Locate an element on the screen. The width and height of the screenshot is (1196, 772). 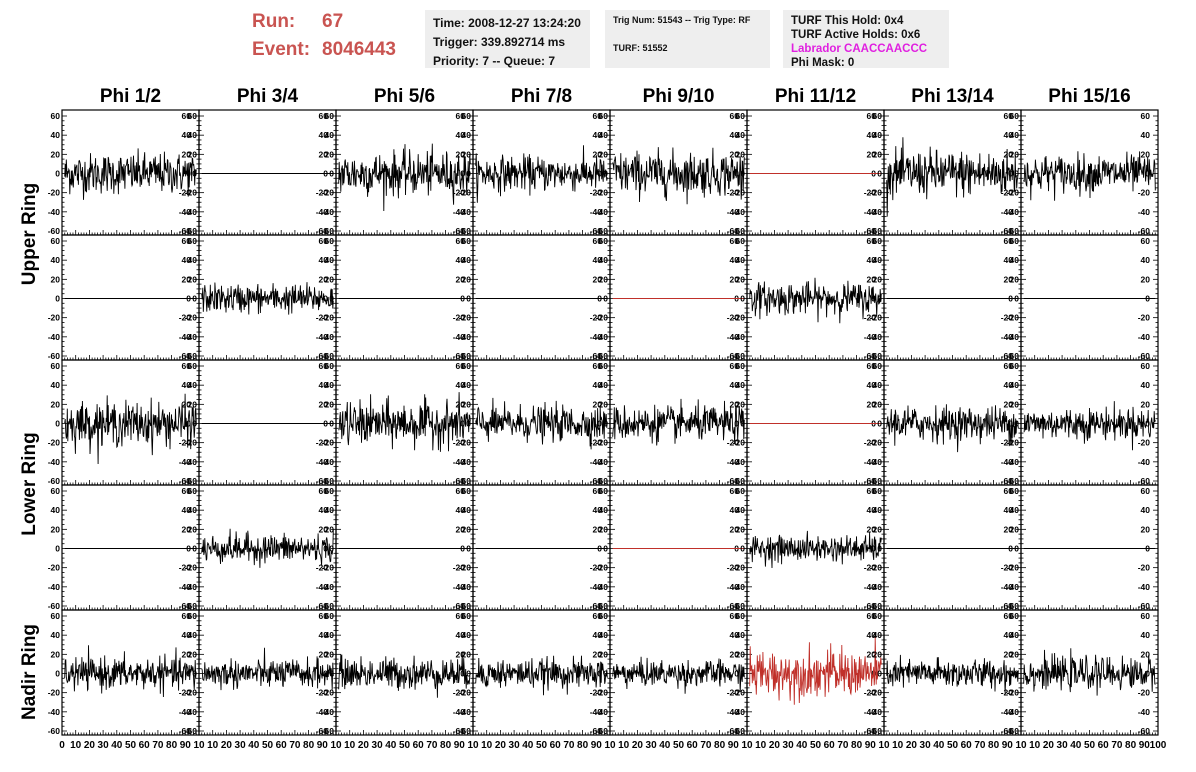
labrador-text: Labrador CAACCAACCC is located at coordinates (859, 49).